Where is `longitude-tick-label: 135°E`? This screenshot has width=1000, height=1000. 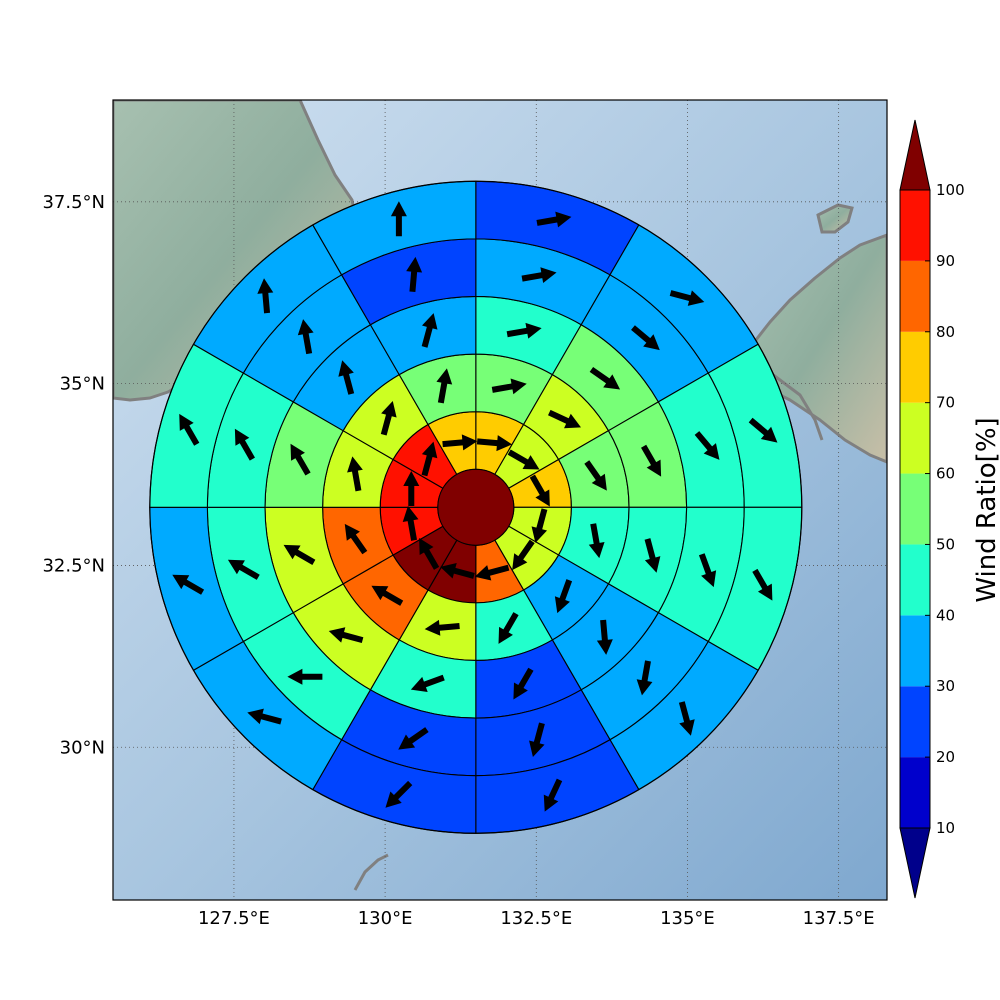 longitude-tick-label: 135°E is located at coordinates (687, 918).